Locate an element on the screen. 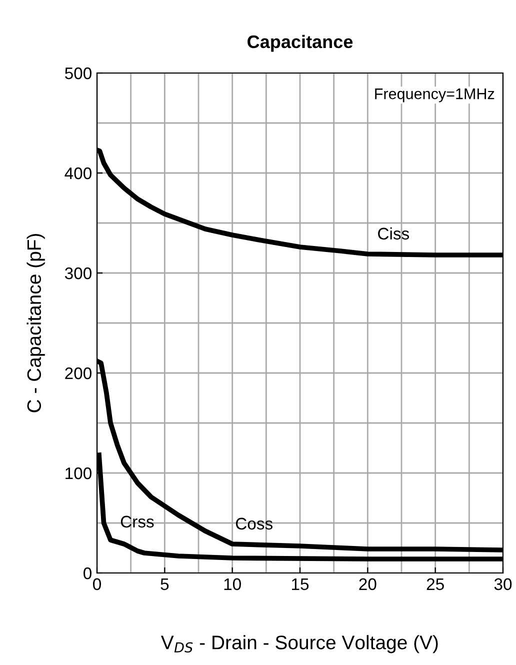  chart-title: Capacitance is located at coordinates (300, 43).